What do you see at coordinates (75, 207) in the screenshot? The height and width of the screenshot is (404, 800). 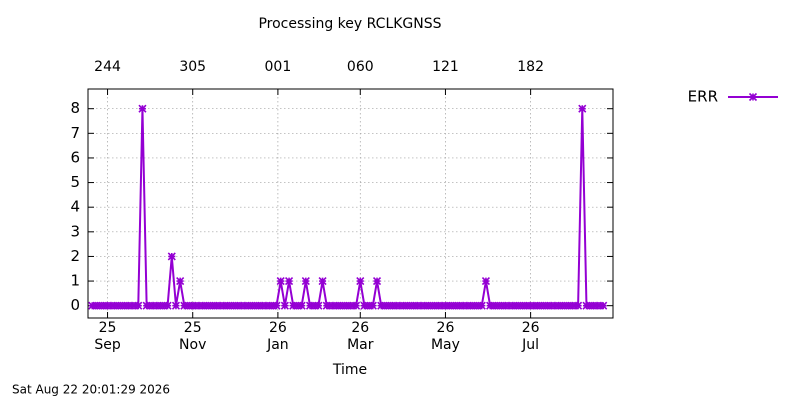 I see `y-tick-label: 4` at bounding box center [75, 207].